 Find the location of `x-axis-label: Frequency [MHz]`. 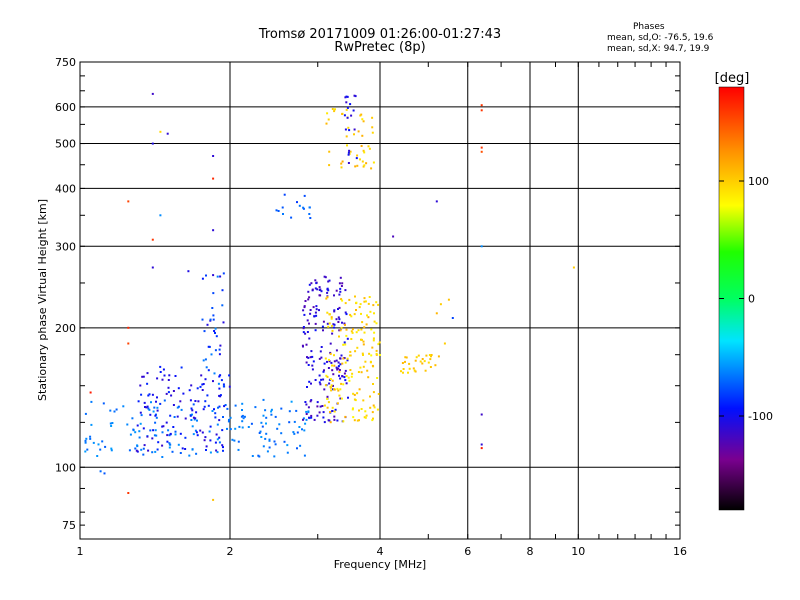

x-axis-label: Frequency [MHz] is located at coordinates (380, 564).